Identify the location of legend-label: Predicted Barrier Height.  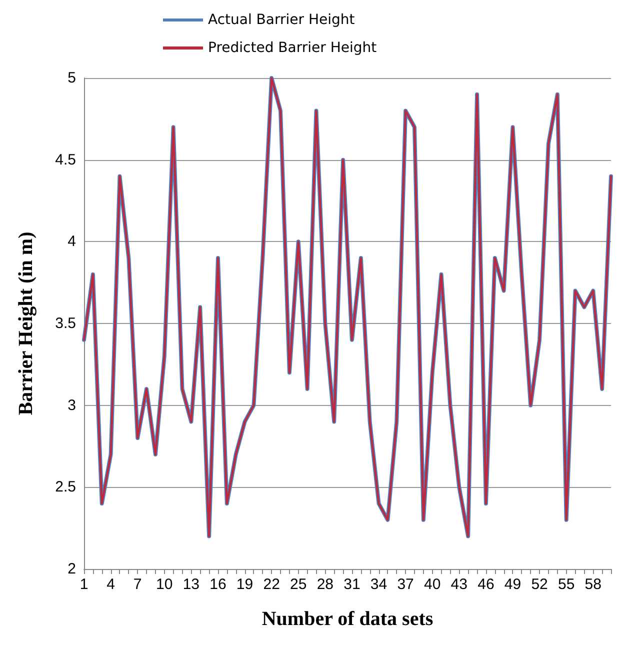
(293, 48).